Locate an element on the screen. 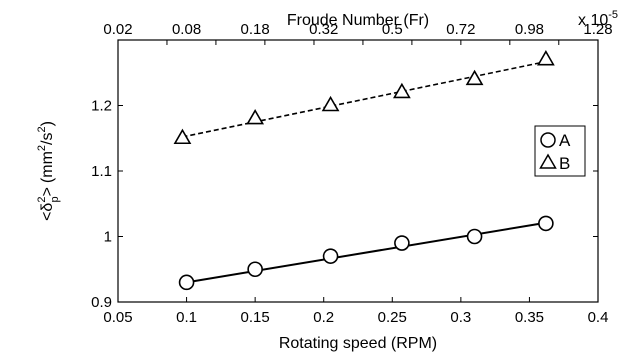 The image size is (630, 354). x-tick-label: 0.15 is located at coordinates (255, 317).